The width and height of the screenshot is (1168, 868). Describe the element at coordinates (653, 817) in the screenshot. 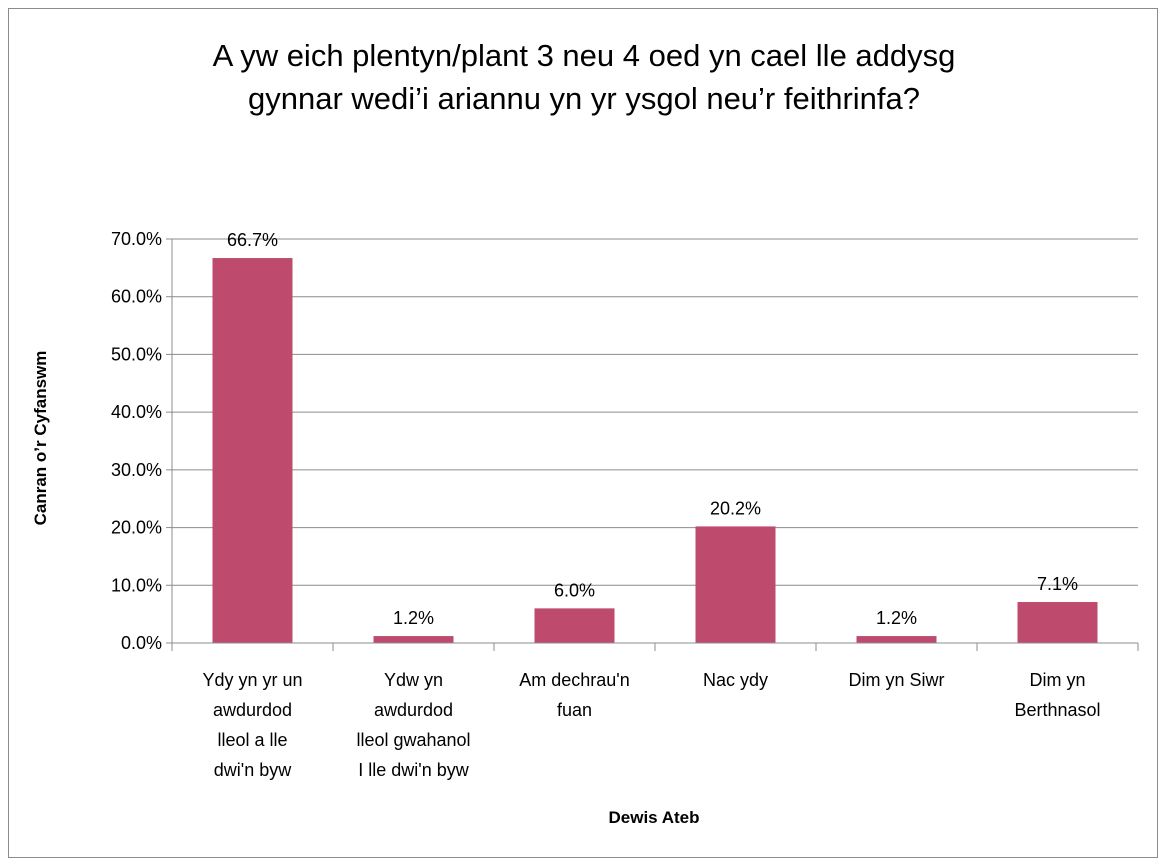

I see `x-axis-title: Dewis Ateb` at that location.